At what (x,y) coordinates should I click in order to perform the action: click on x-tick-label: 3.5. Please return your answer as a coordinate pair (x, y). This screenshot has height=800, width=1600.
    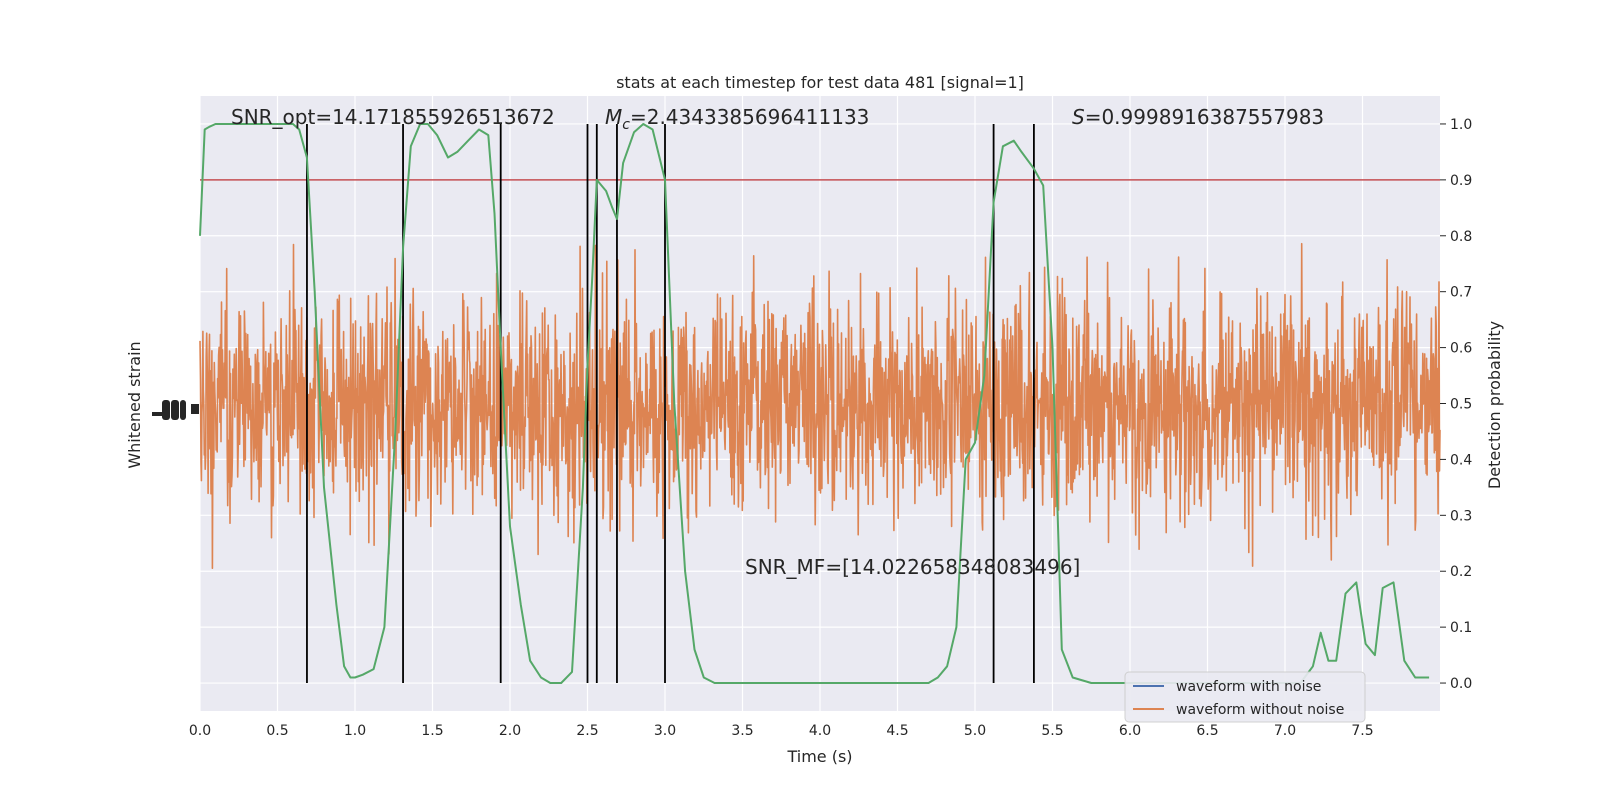
    Looking at the image, I should click on (742, 731).